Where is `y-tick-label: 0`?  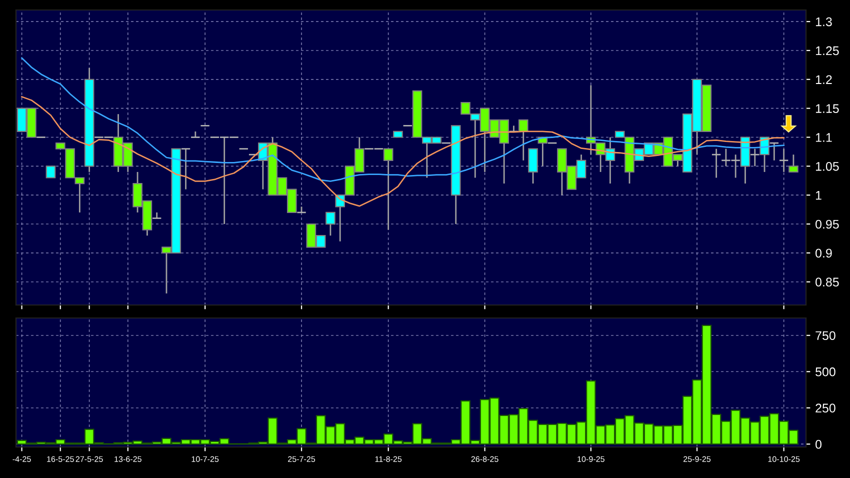
y-tick-label: 0 is located at coordinates (819, 444).